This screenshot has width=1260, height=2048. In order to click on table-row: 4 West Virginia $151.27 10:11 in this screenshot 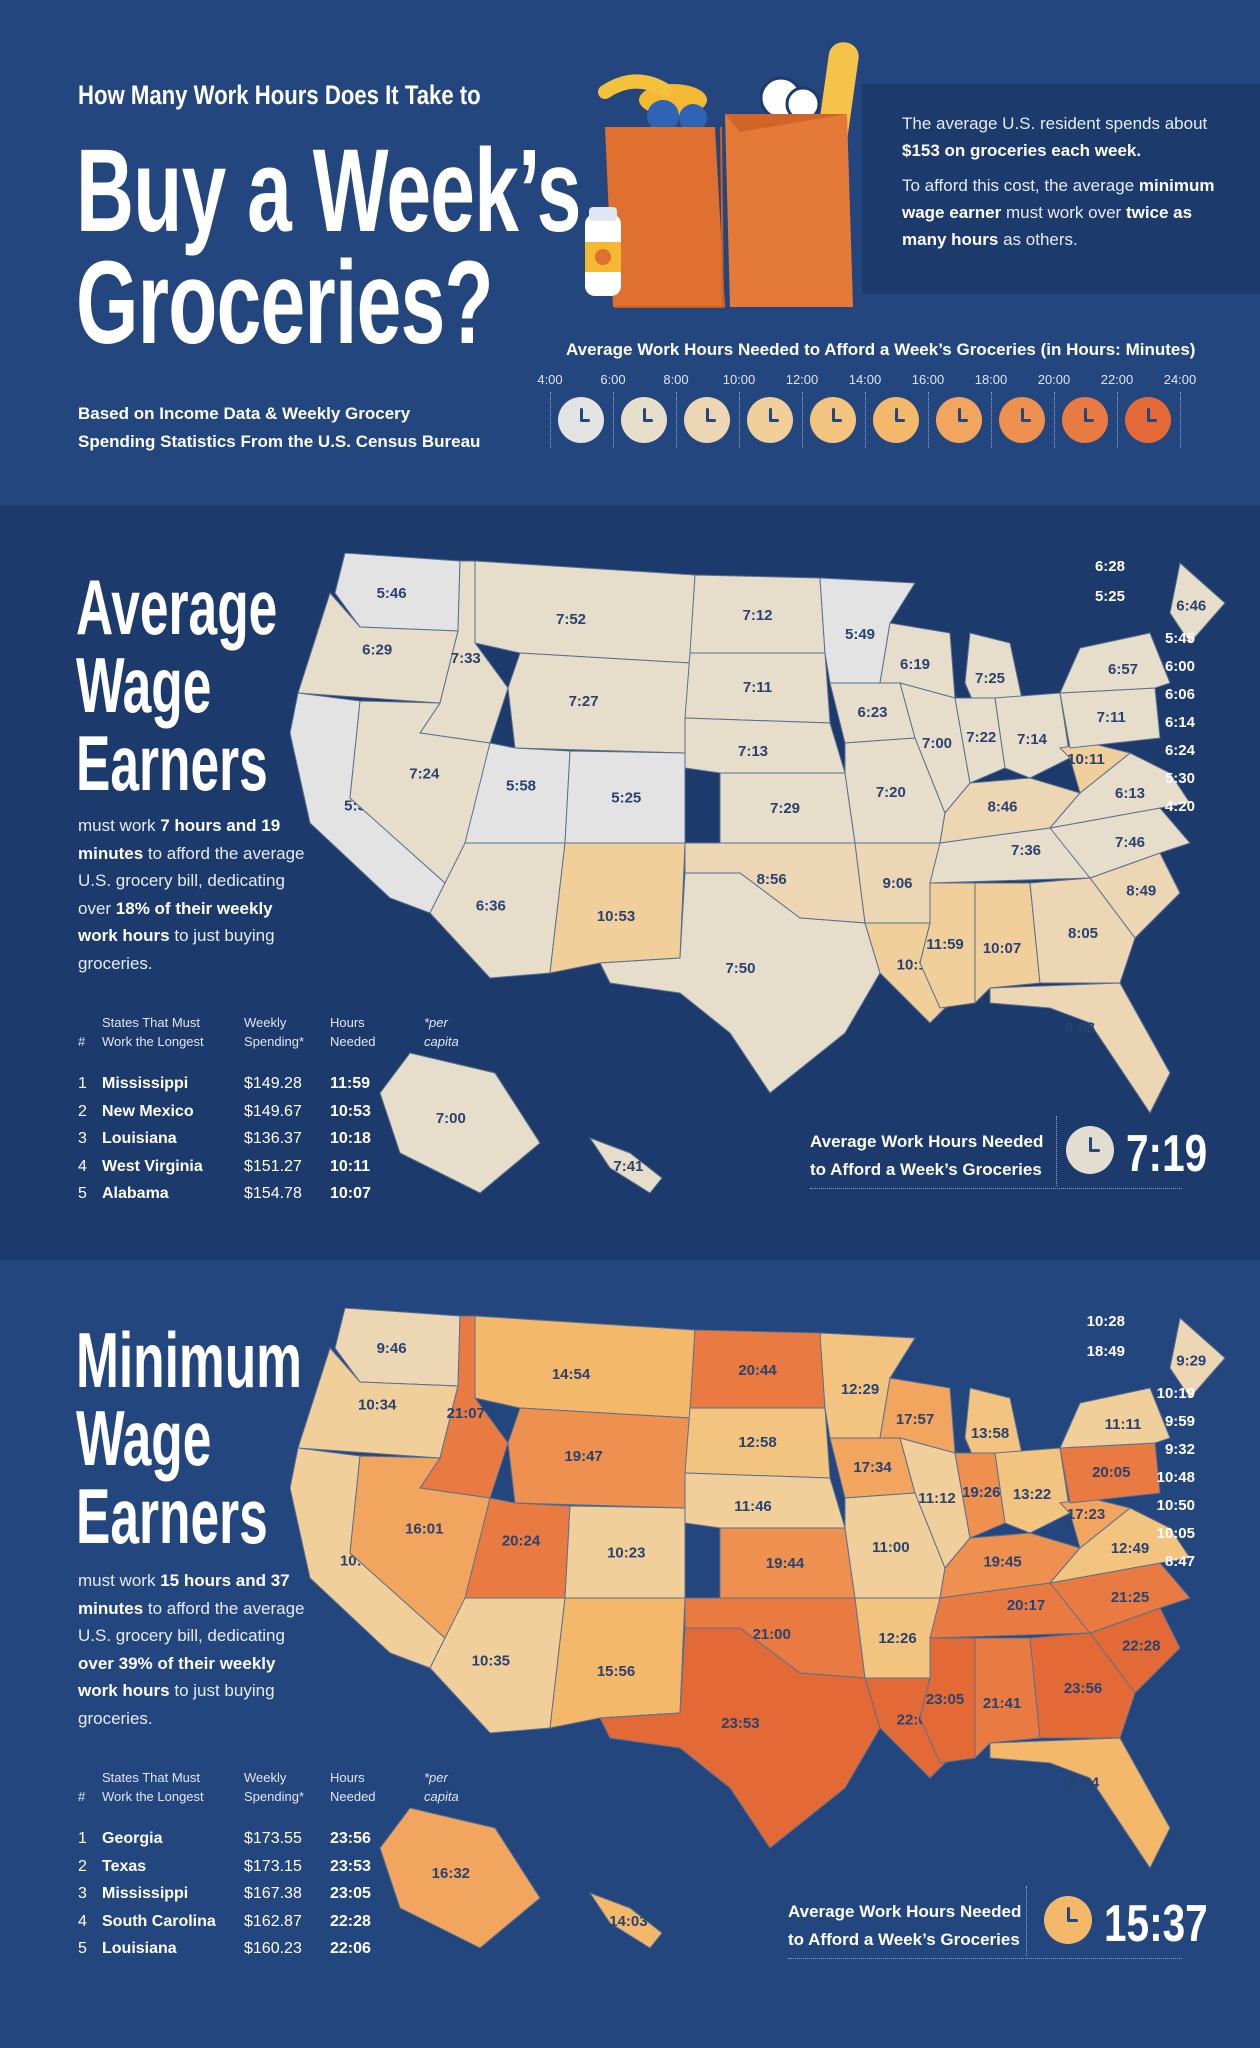, I will do `click(248, 1171)`.